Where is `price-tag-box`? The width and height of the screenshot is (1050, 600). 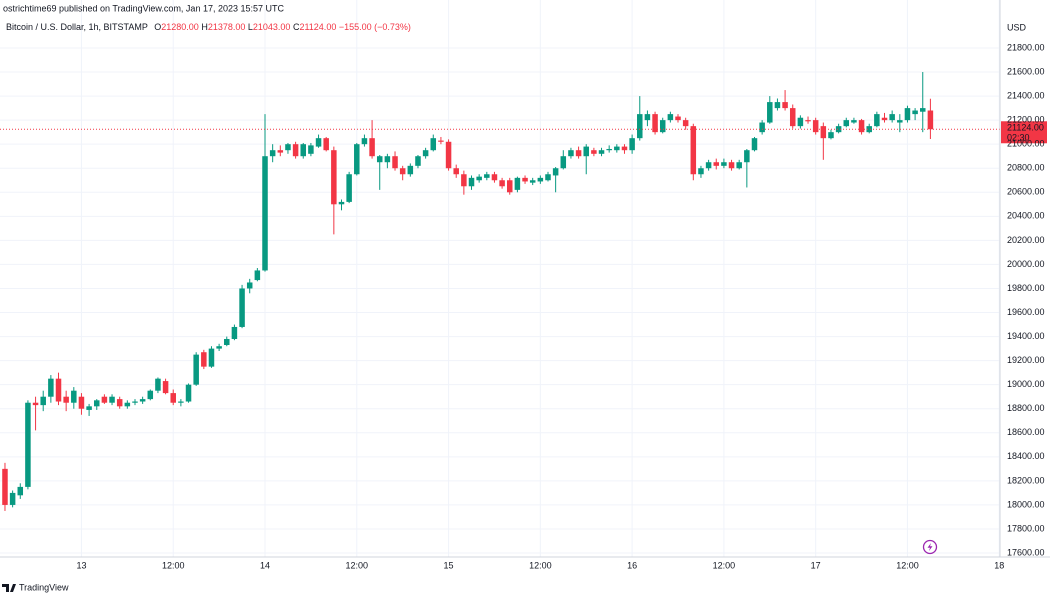 price-tag-box is located at coordinates (1024, 132).